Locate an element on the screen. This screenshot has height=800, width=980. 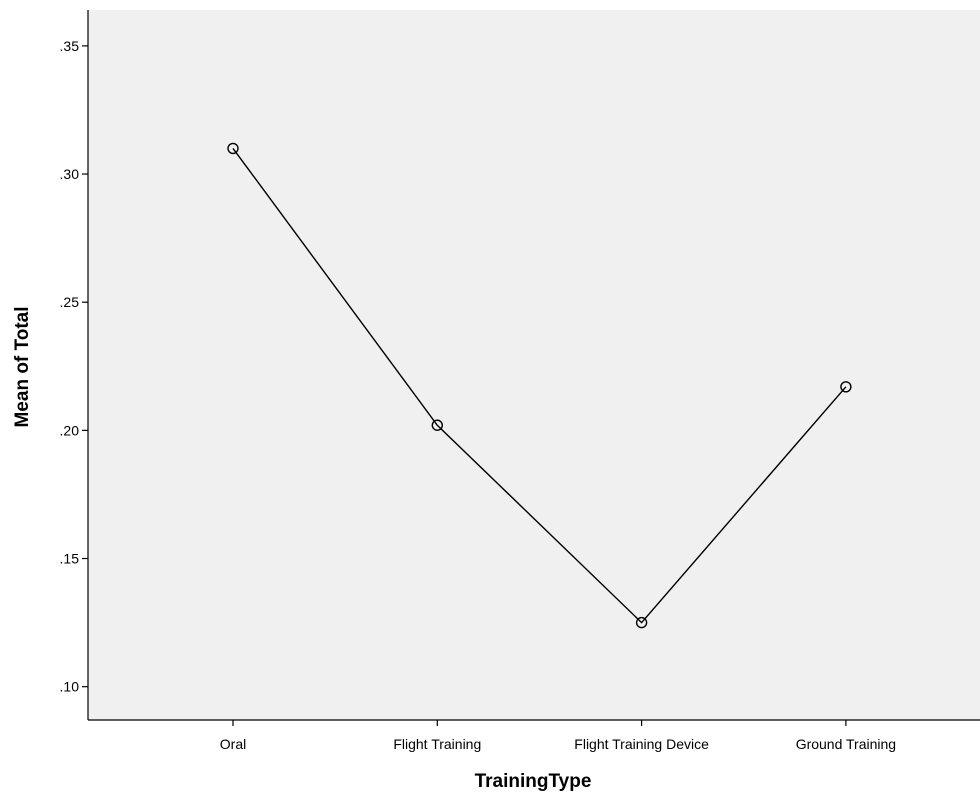
y-tick-label: .25 is located at coordinates (70, 302).